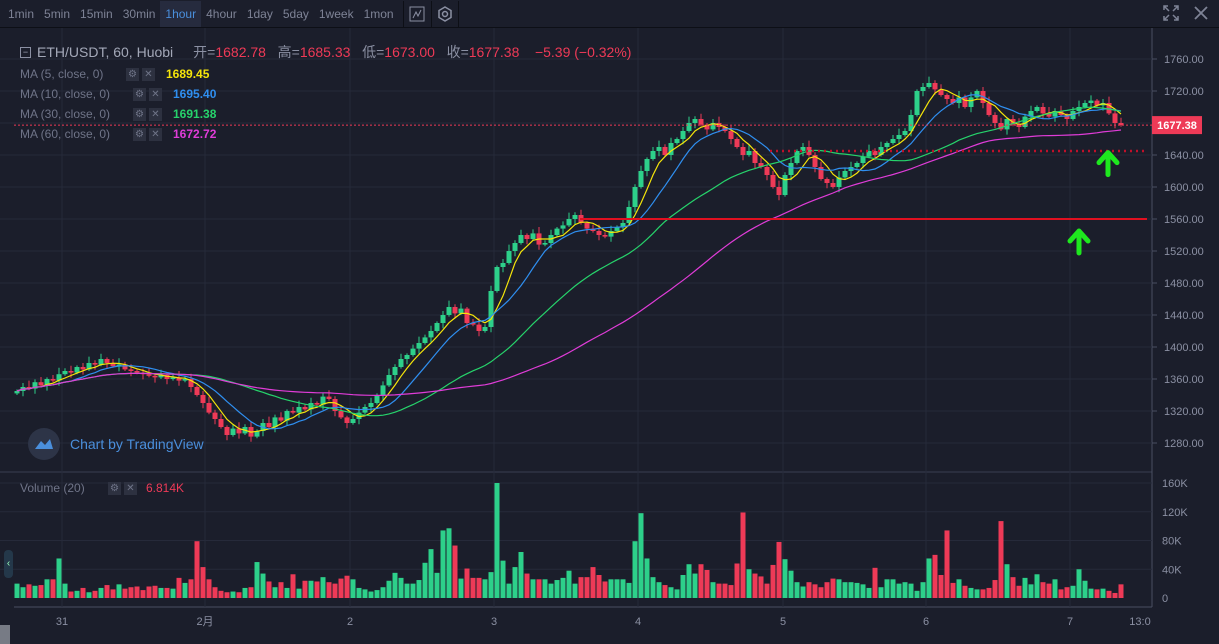 The width and height of the screenshot is (1219, 644). I want to click on volume-remove-button: ✕, so click(130, 488).